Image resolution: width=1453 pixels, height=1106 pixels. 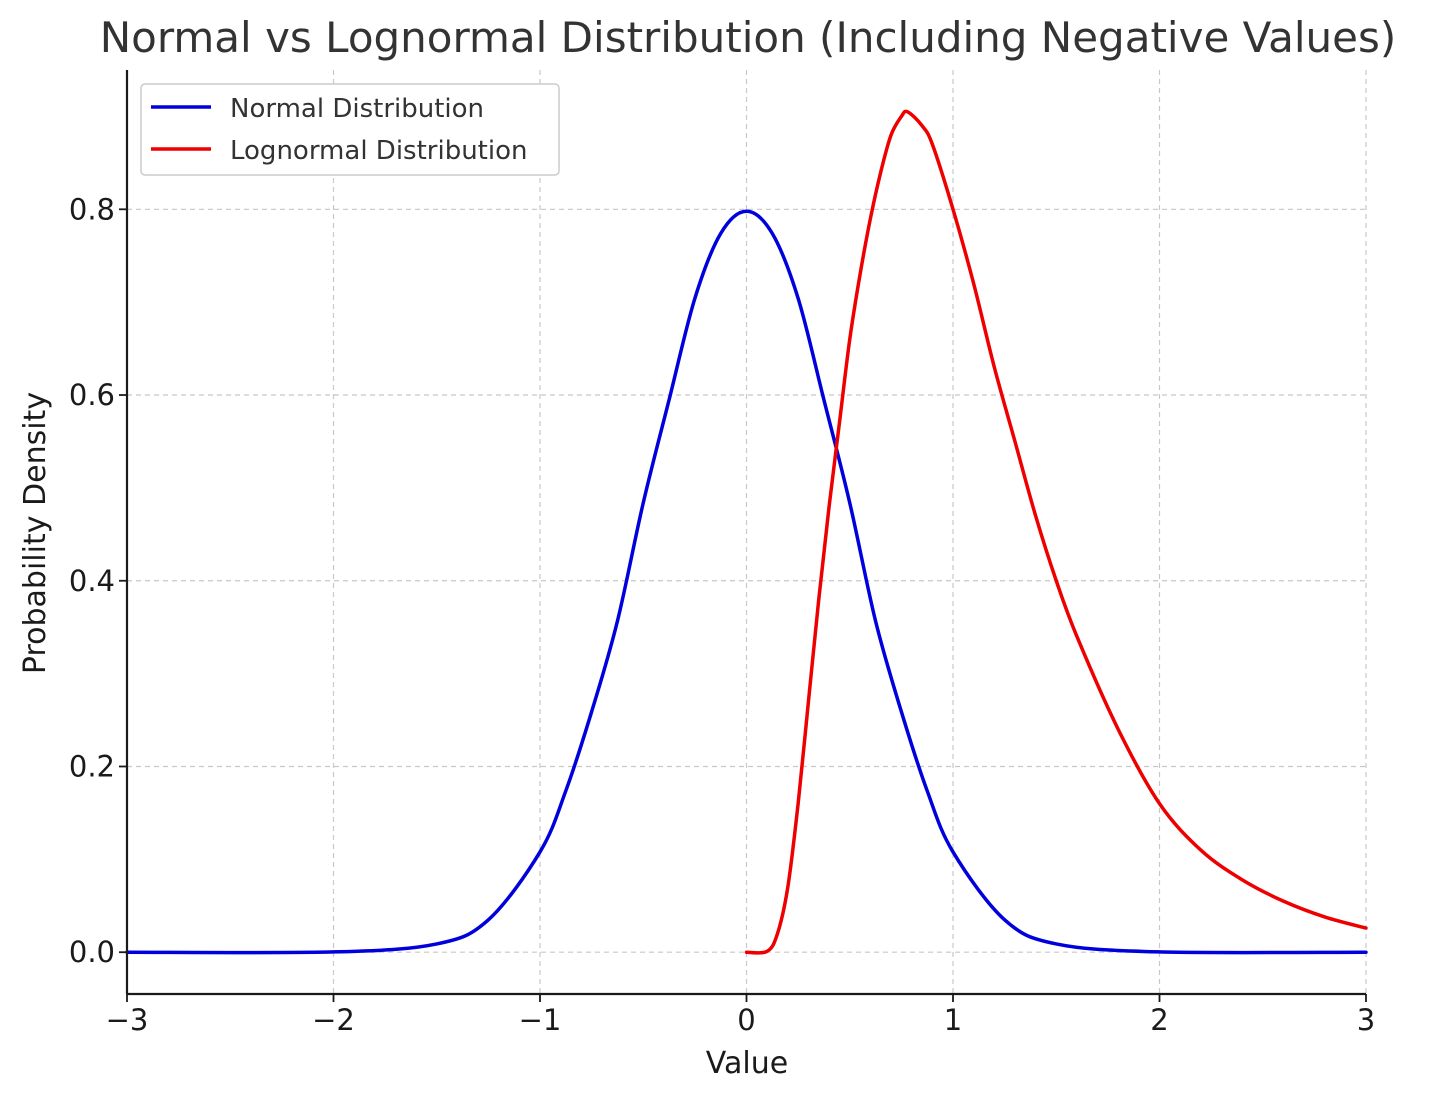 What do you see at coordinates (1366, 1020) in the screenshot?
I see `x-tick-label: 3` at bounding box center [1366, 1020].